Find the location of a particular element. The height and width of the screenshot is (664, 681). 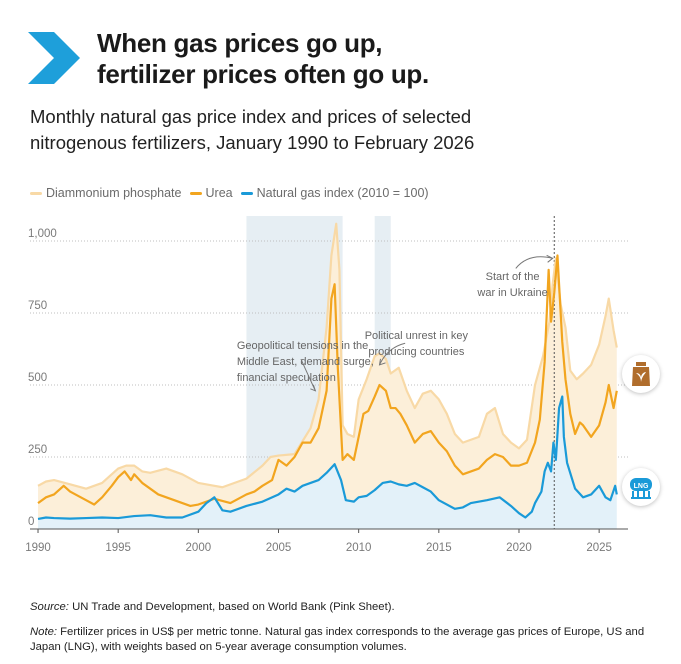

x-tick-label: 1995 is located at coordinates (118, 548).